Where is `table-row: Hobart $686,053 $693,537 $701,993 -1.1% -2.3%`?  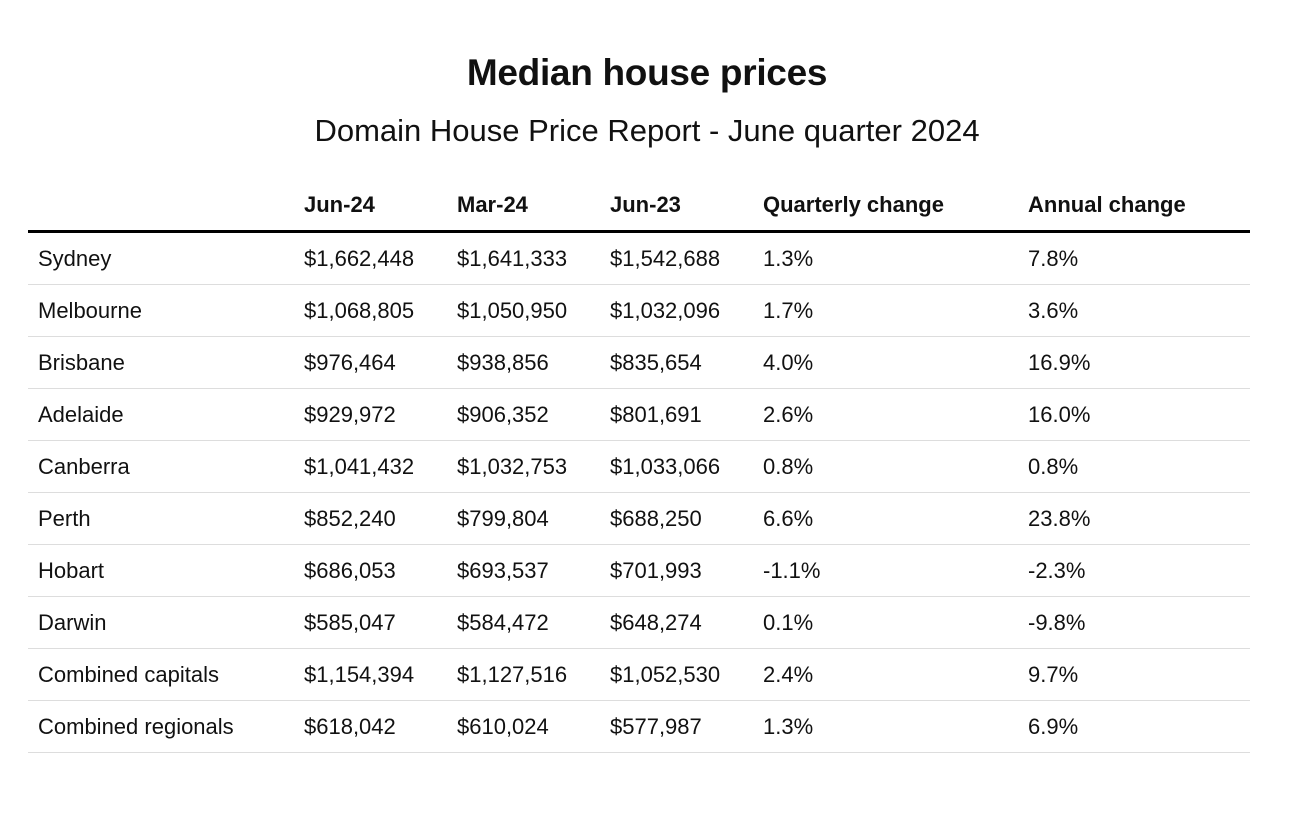
table-row: Hobart $686,053 $693,537 $701,993 -1.1% -2.3% is located at coordinates (639, 570).